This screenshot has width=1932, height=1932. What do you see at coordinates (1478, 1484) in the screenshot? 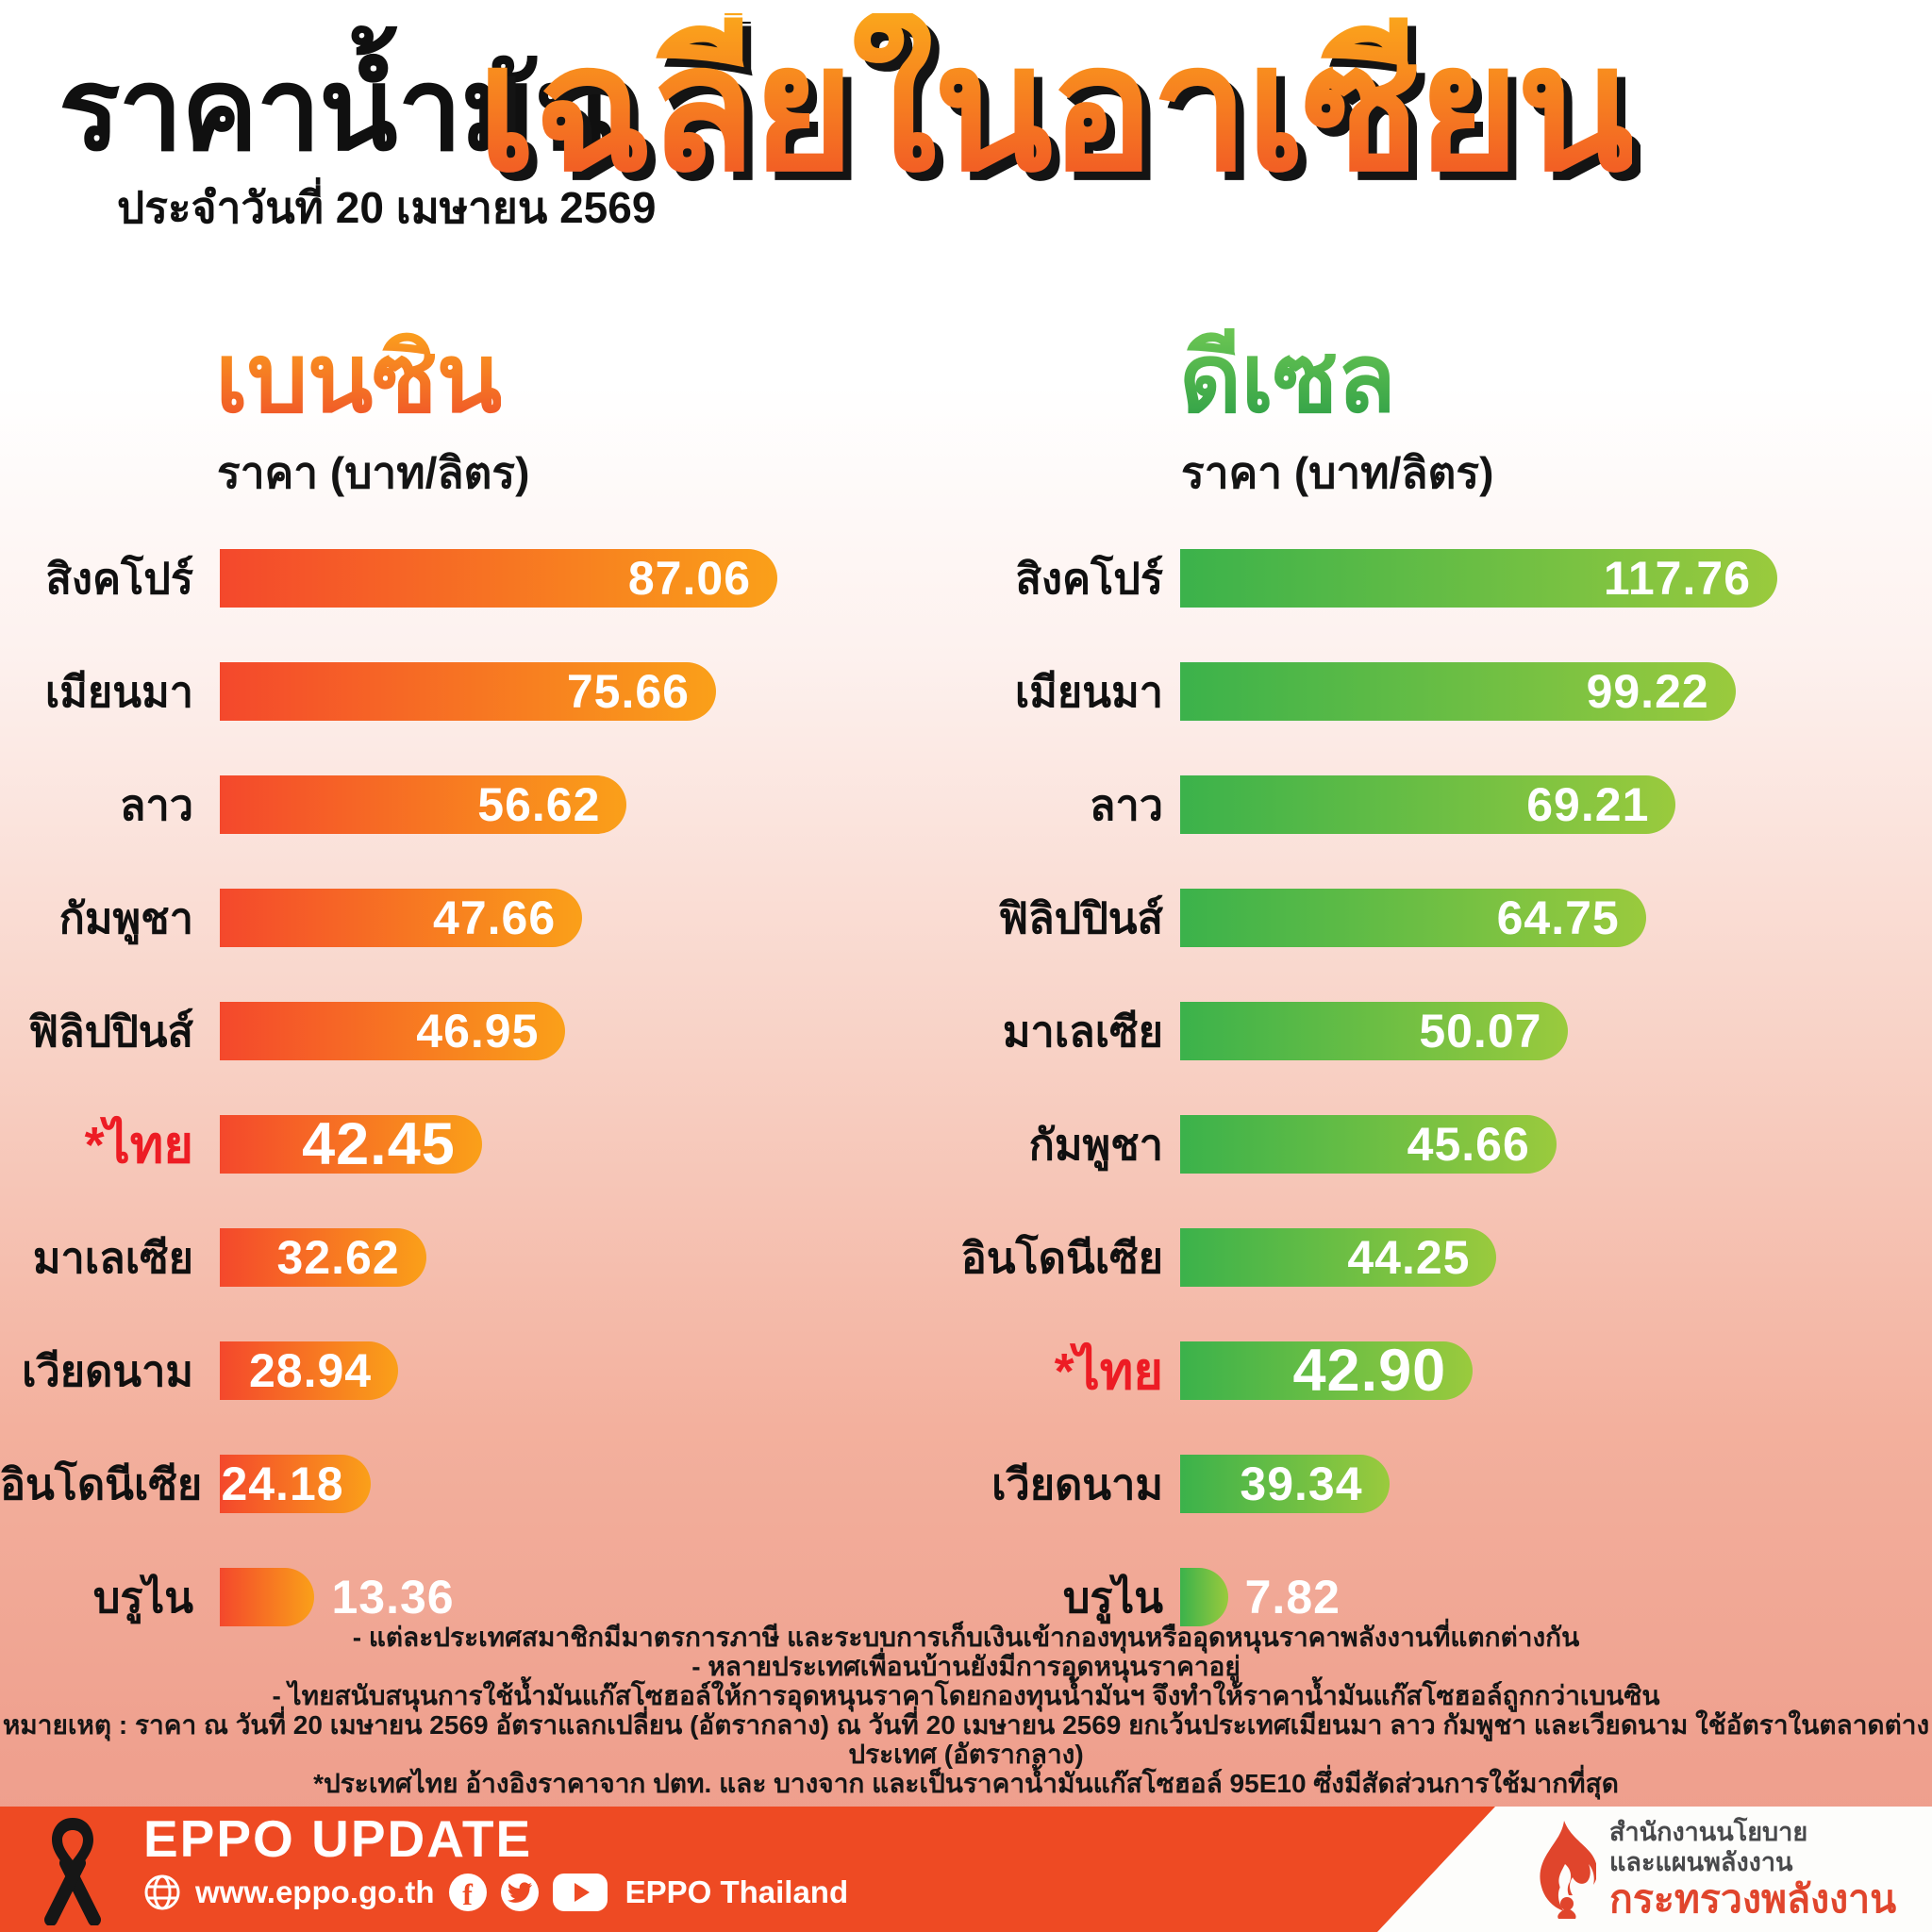
I see `bar-track: 39.34` at bounding box center [1478, 1484].